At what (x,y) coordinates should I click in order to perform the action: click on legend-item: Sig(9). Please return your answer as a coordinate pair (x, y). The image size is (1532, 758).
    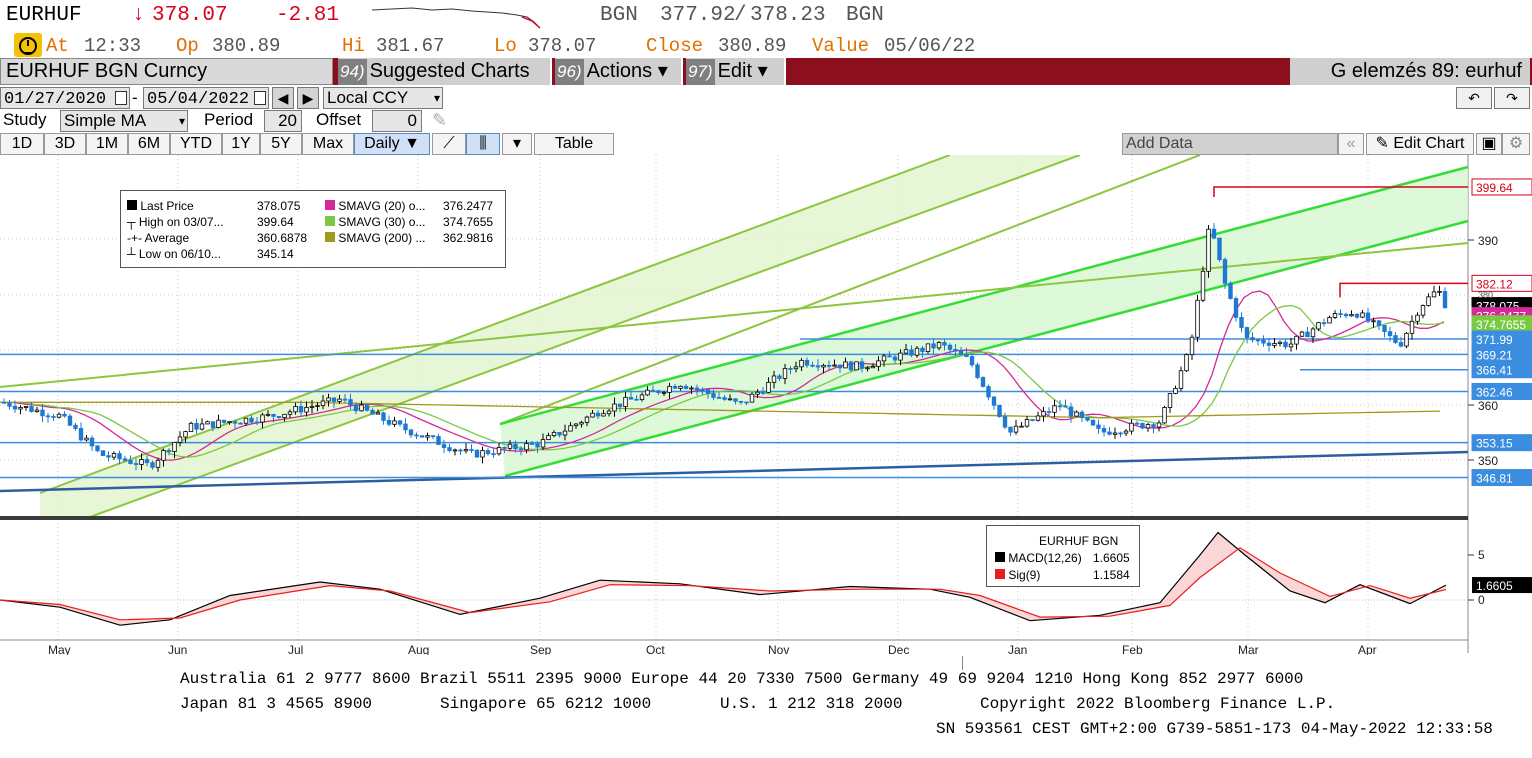
    Looking at the image, I should click on (1017, 575).